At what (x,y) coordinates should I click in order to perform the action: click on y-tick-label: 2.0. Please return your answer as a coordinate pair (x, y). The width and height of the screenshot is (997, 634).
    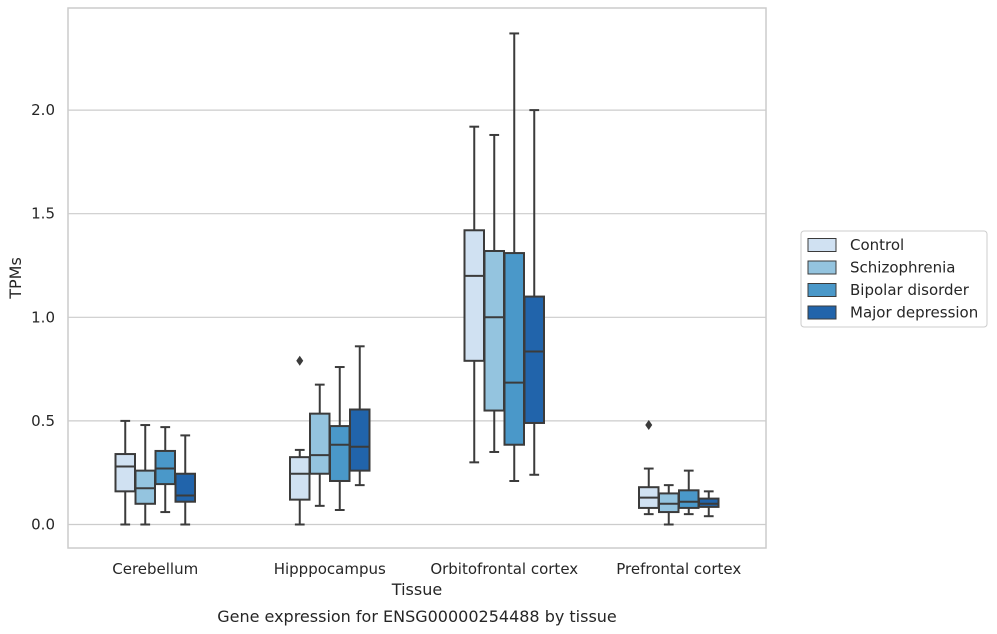
    Looking at the image, I should click on (43, 110).